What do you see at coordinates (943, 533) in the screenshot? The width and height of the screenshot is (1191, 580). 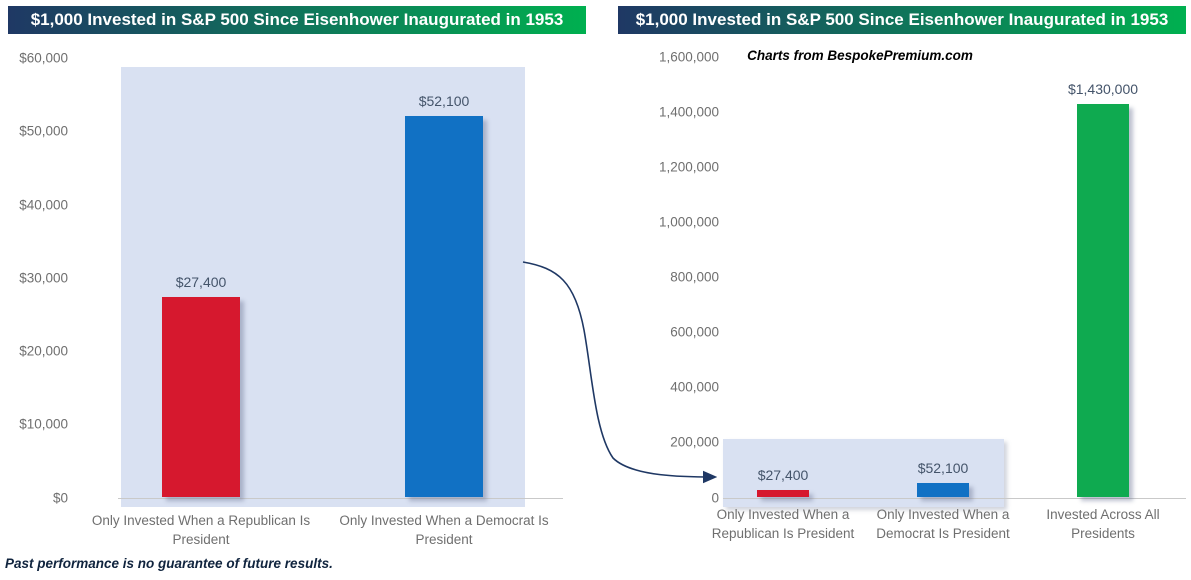 I see `category-label-line: Democrat Is President` at bounding box center [943, 533].